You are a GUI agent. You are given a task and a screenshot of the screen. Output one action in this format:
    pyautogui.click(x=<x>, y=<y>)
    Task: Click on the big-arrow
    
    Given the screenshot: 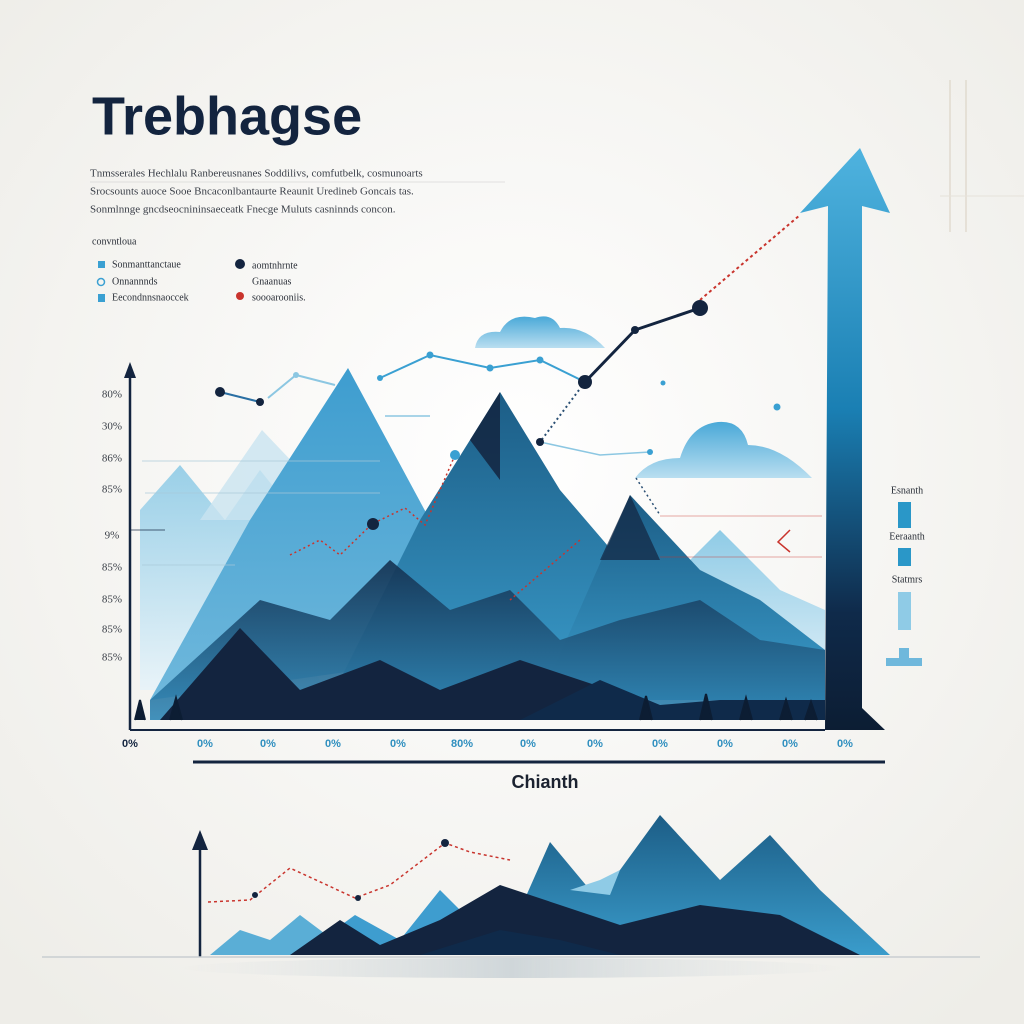 What is the action you would take?
    pyautogui.click(x=845, y=439)
    